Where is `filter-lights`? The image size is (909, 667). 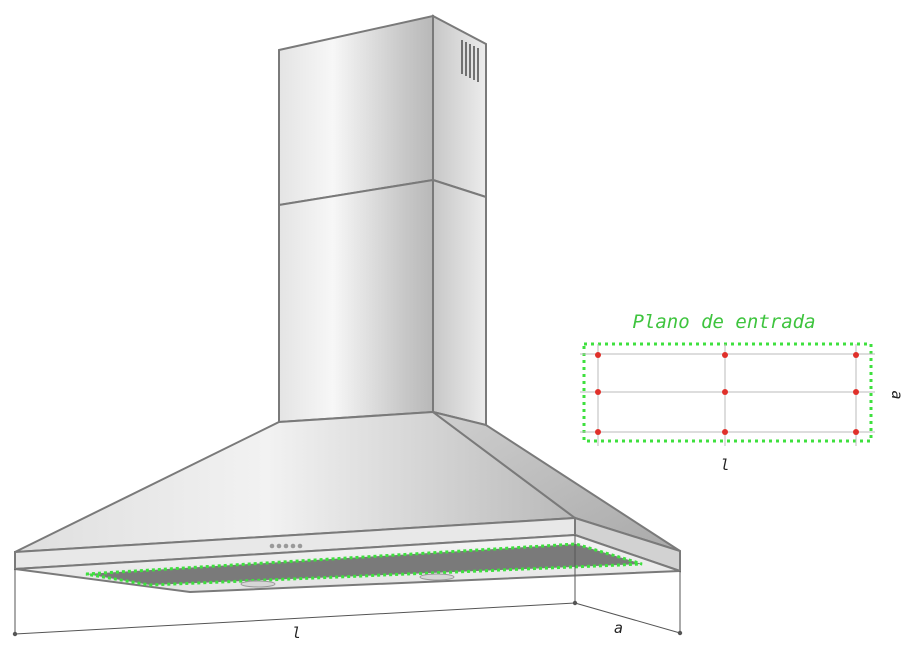 filter-lights is located at coordinates (347, 580).